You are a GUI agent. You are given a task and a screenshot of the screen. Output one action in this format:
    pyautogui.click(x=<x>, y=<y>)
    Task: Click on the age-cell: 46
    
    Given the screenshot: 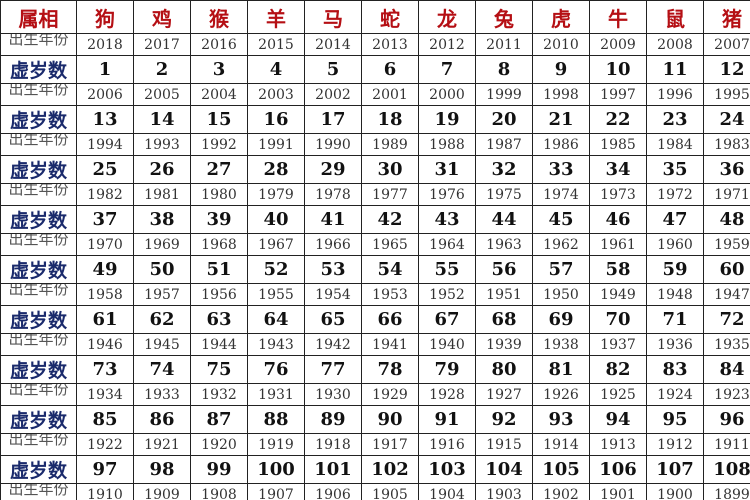 What is the action you would take?
    pyautogui.click(x=618, y=219)
    